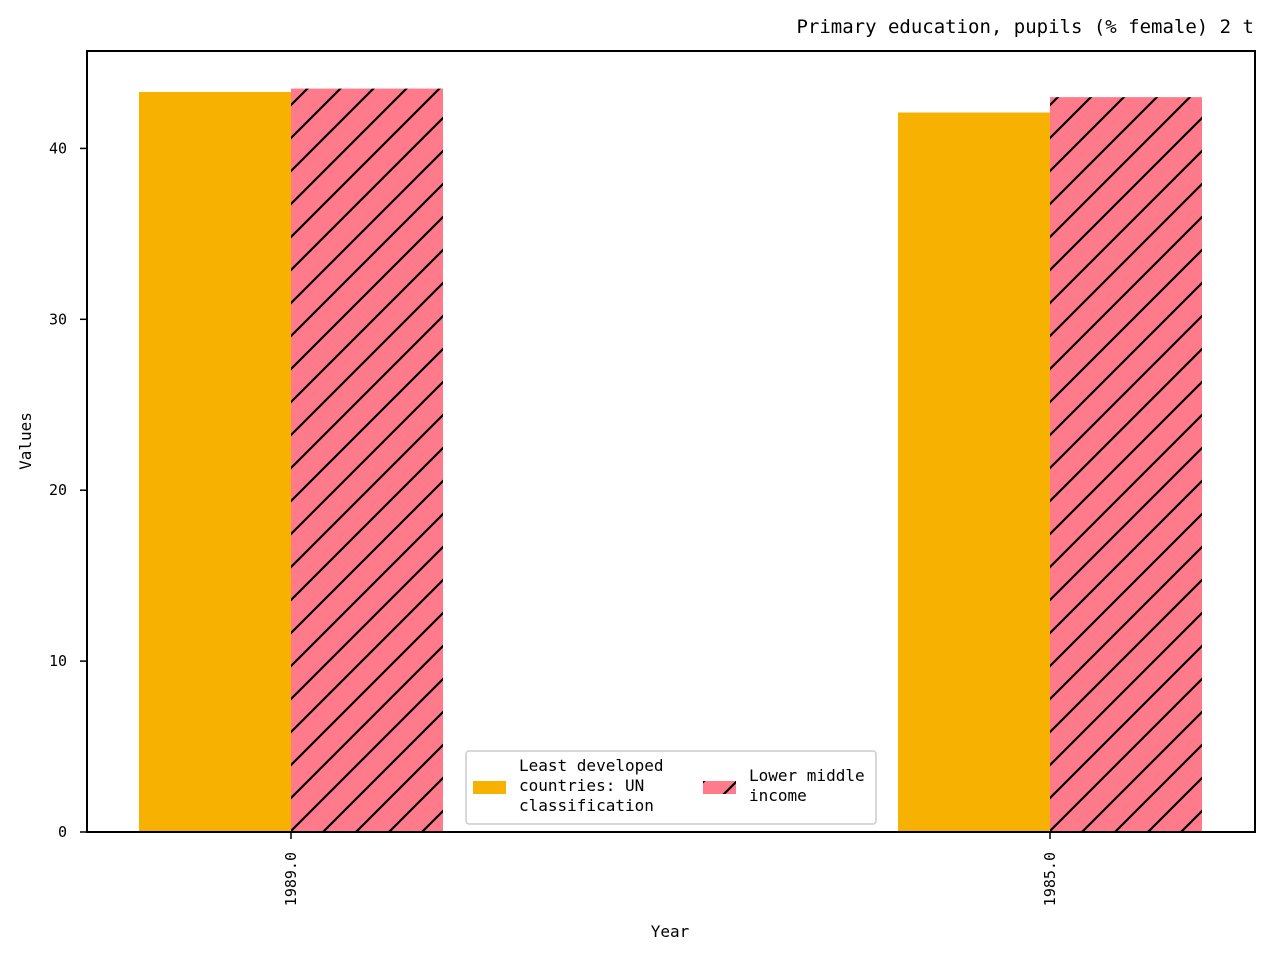  I want to click on legend-label-line: classification, so click(586, 805).